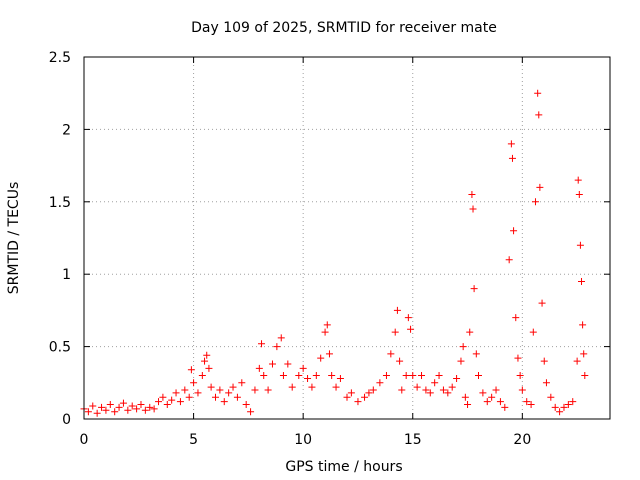 Image resolution: width=640 pixels, height=480 pixels. Describe the element at coordinates (66, 130) in the screenshot. I see `y-tick-label: 2` at that location.